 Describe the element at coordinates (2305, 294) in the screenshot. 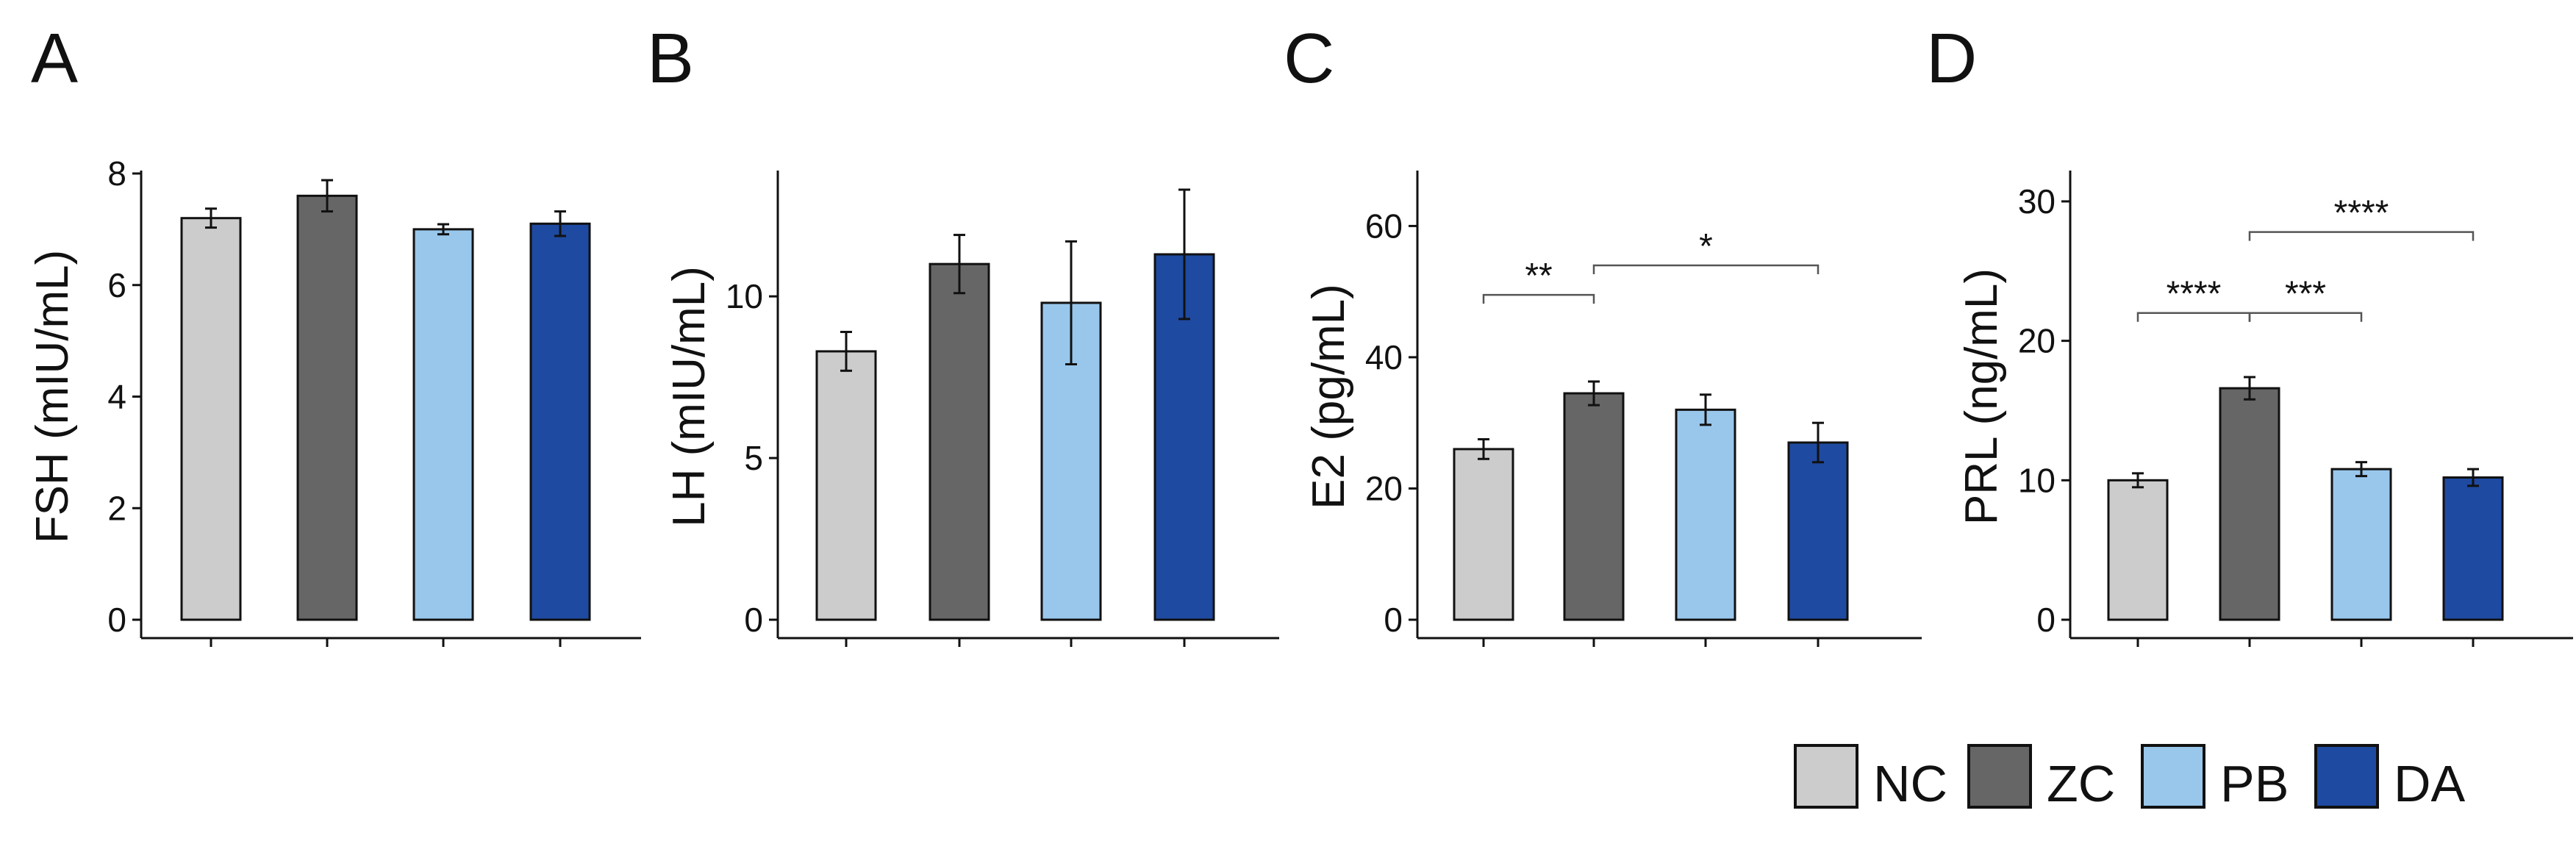

I see `significance-label: ***` at that location.